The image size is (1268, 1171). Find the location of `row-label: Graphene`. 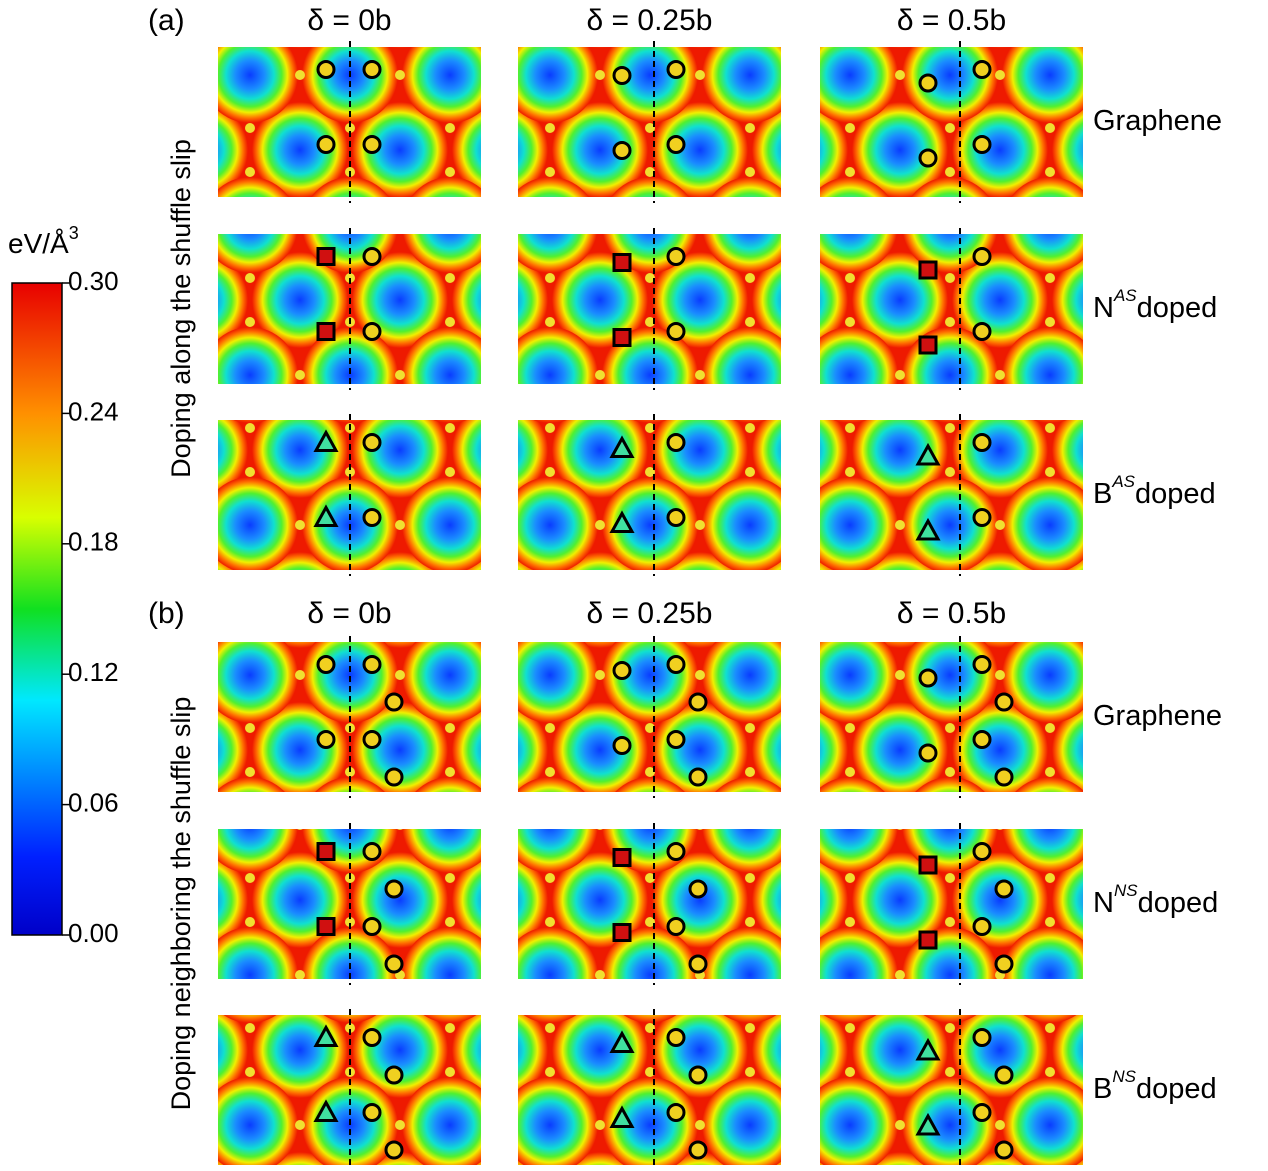

row-label: Graphene is located at coordinates (1157, 716).